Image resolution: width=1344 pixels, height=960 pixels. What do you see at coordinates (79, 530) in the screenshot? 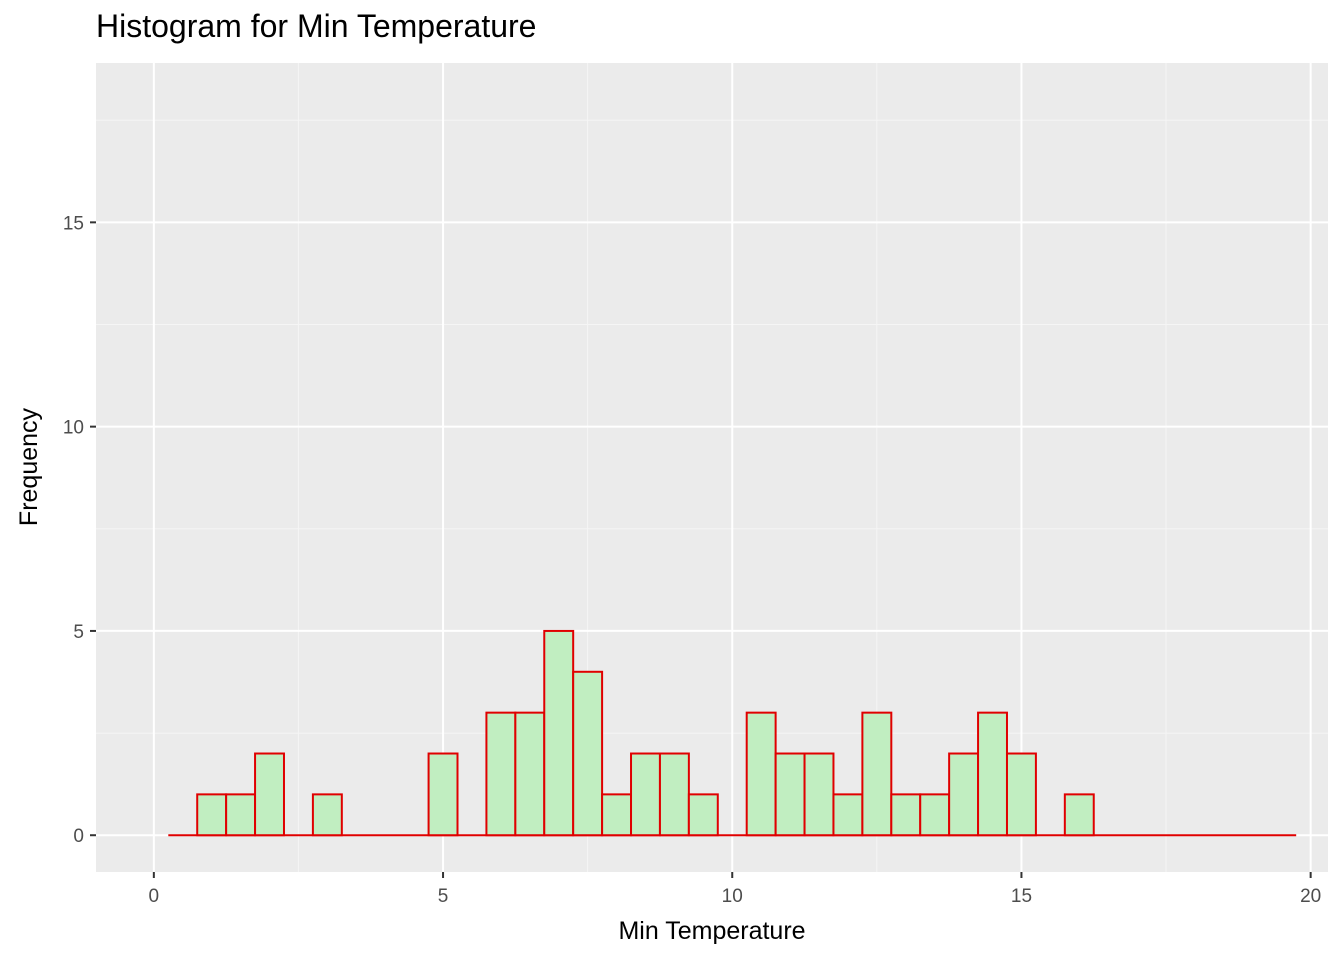
I see `y-axis: 0 5 10 15` at bounding box center [79, 530].